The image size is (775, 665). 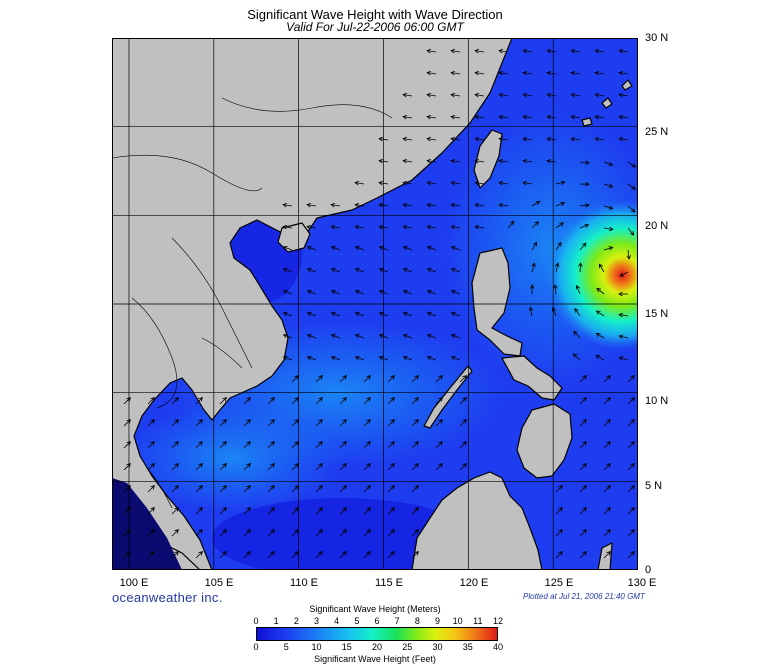 What do you see at coordinates (377, 634) in the screenshot?
I see `colorbar` at bounding box center [377, 634].